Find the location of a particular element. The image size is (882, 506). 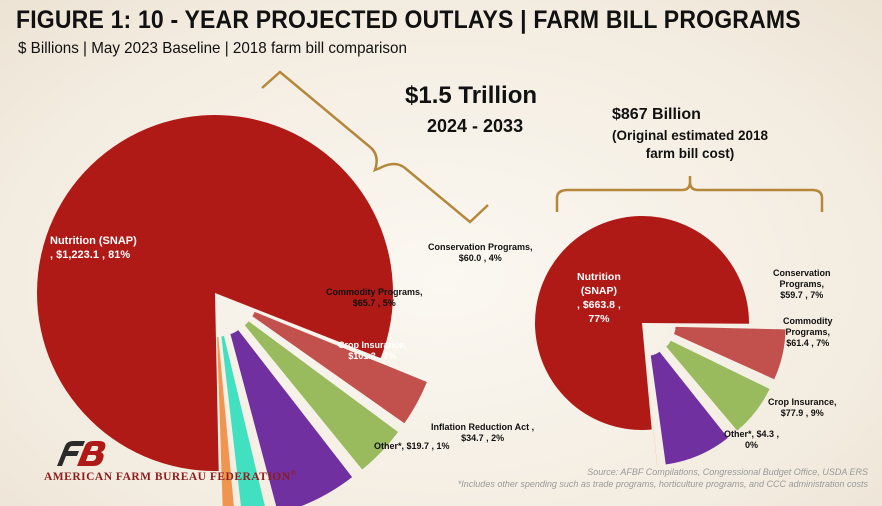

chart2-bracket is located at coordinates (689, 194).